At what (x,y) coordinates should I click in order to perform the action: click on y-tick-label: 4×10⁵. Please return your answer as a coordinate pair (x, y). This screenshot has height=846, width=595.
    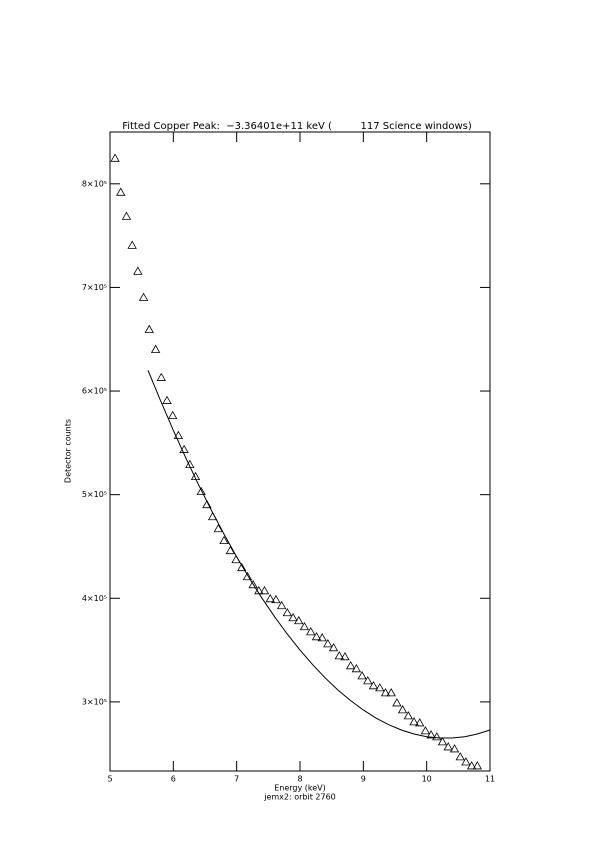
    Looking at the image, I should click on (94, 598).